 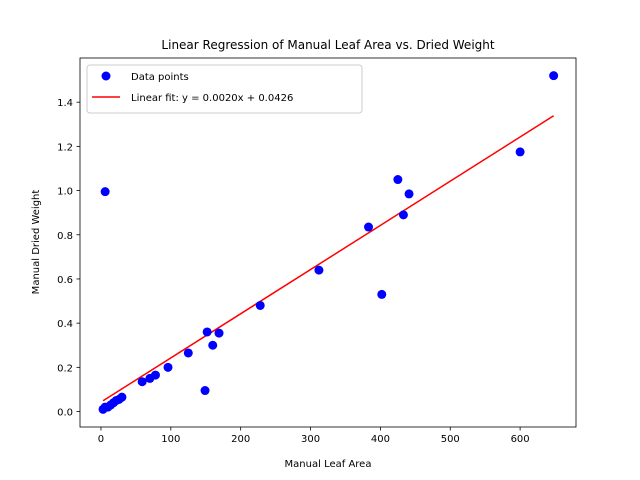 I want to click on legend-marker-data-points, so click(x=106, y=76).